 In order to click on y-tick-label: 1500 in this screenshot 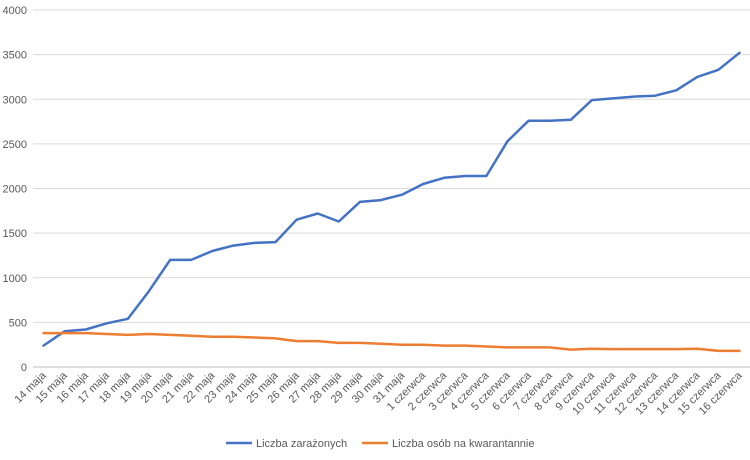, I will do `click(15, 234)`.